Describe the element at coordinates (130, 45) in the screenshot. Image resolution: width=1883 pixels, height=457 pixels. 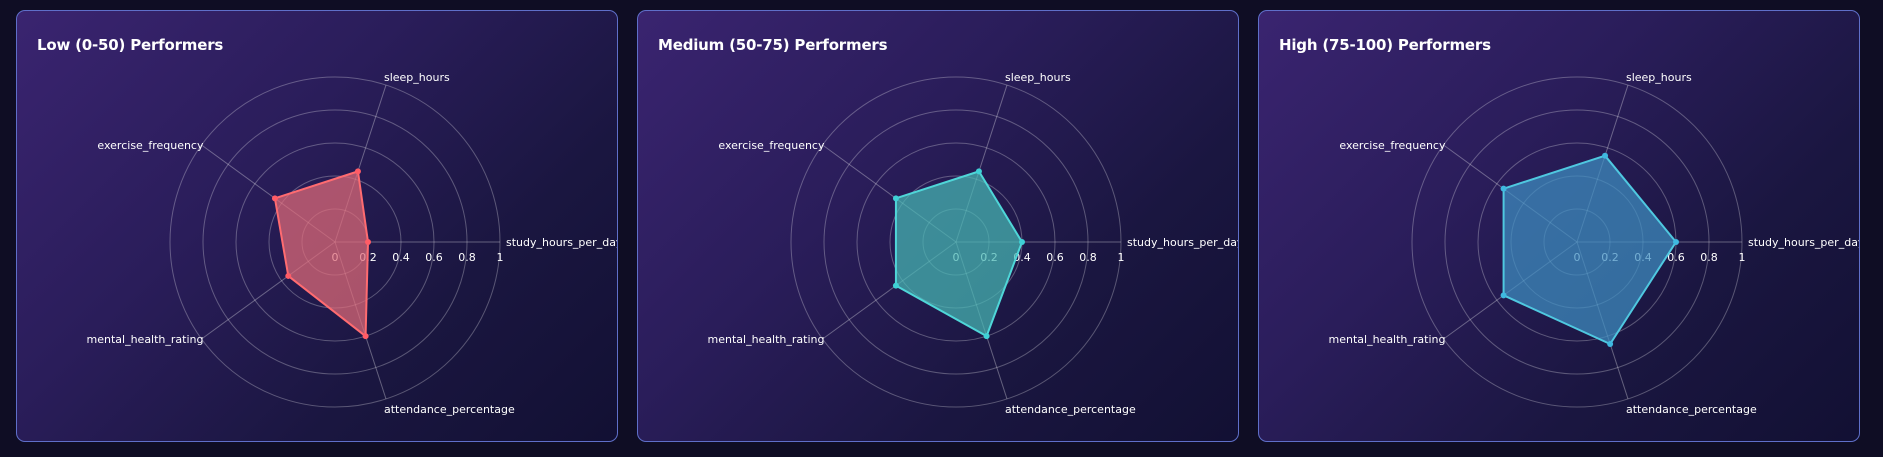
I see `panel-title-low: Low (0-50) Performers` at that location.